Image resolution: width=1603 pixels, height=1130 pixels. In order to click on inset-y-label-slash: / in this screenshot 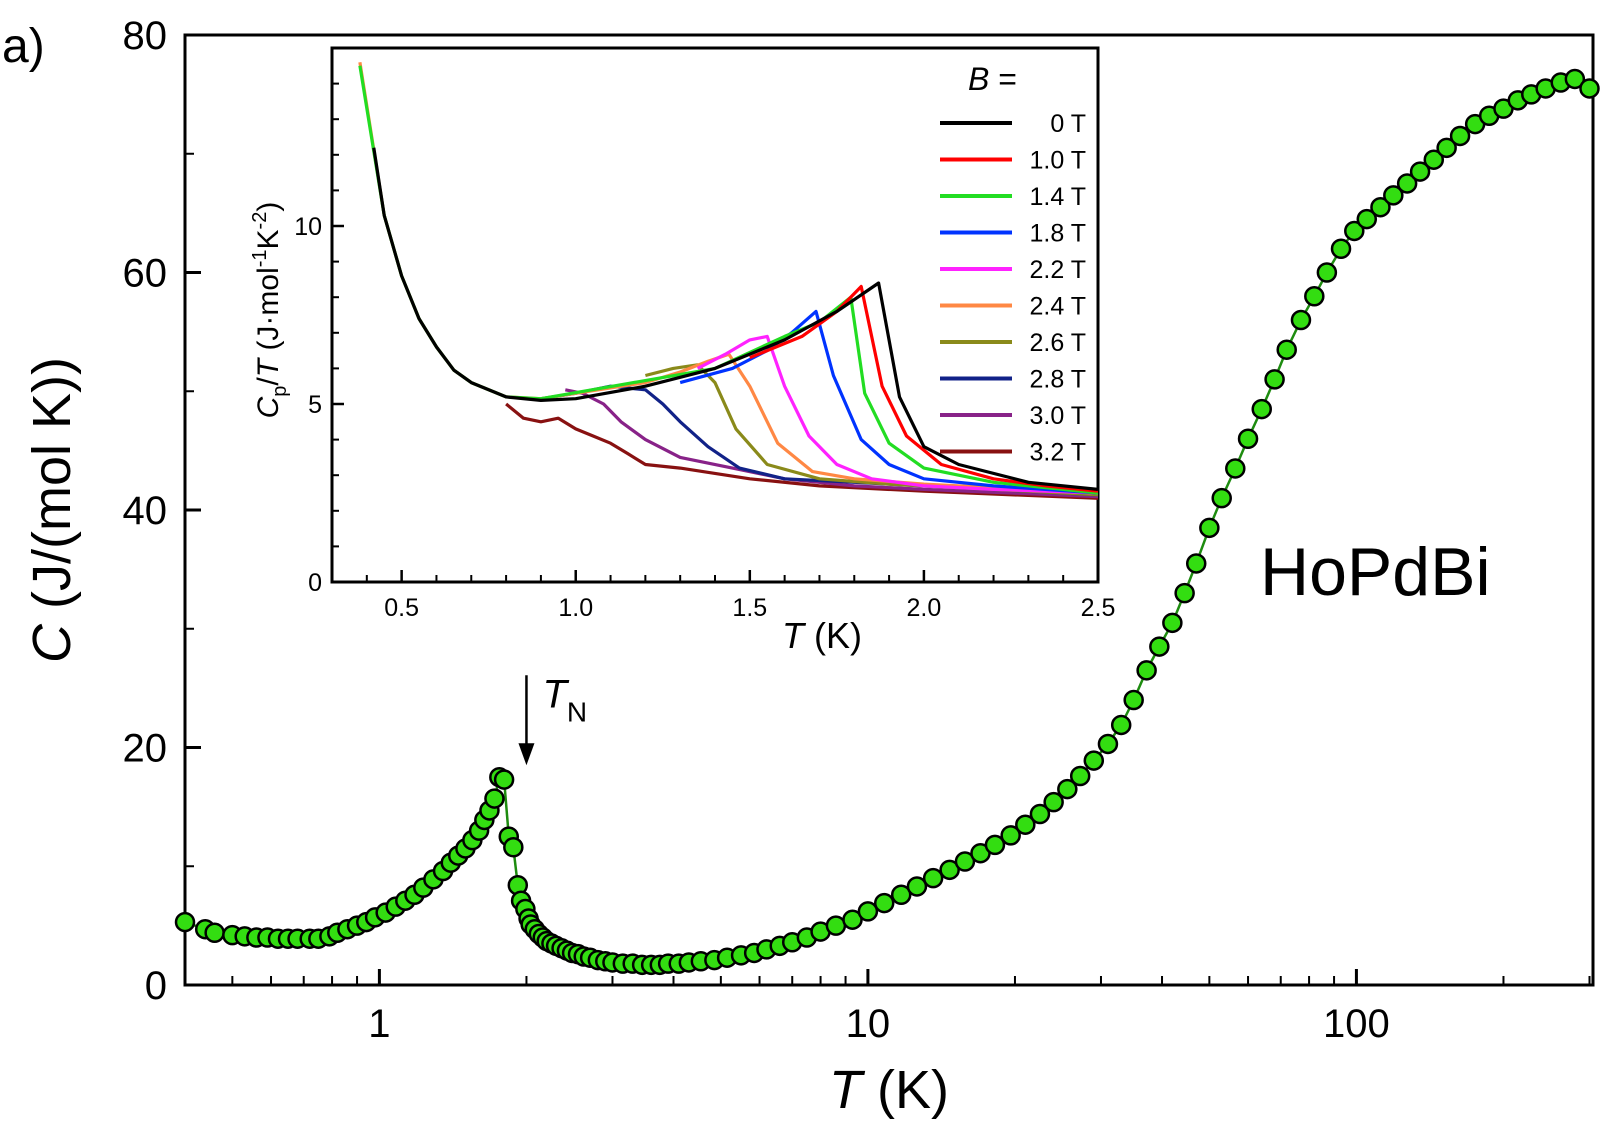, I will do `click(268, 381)`.